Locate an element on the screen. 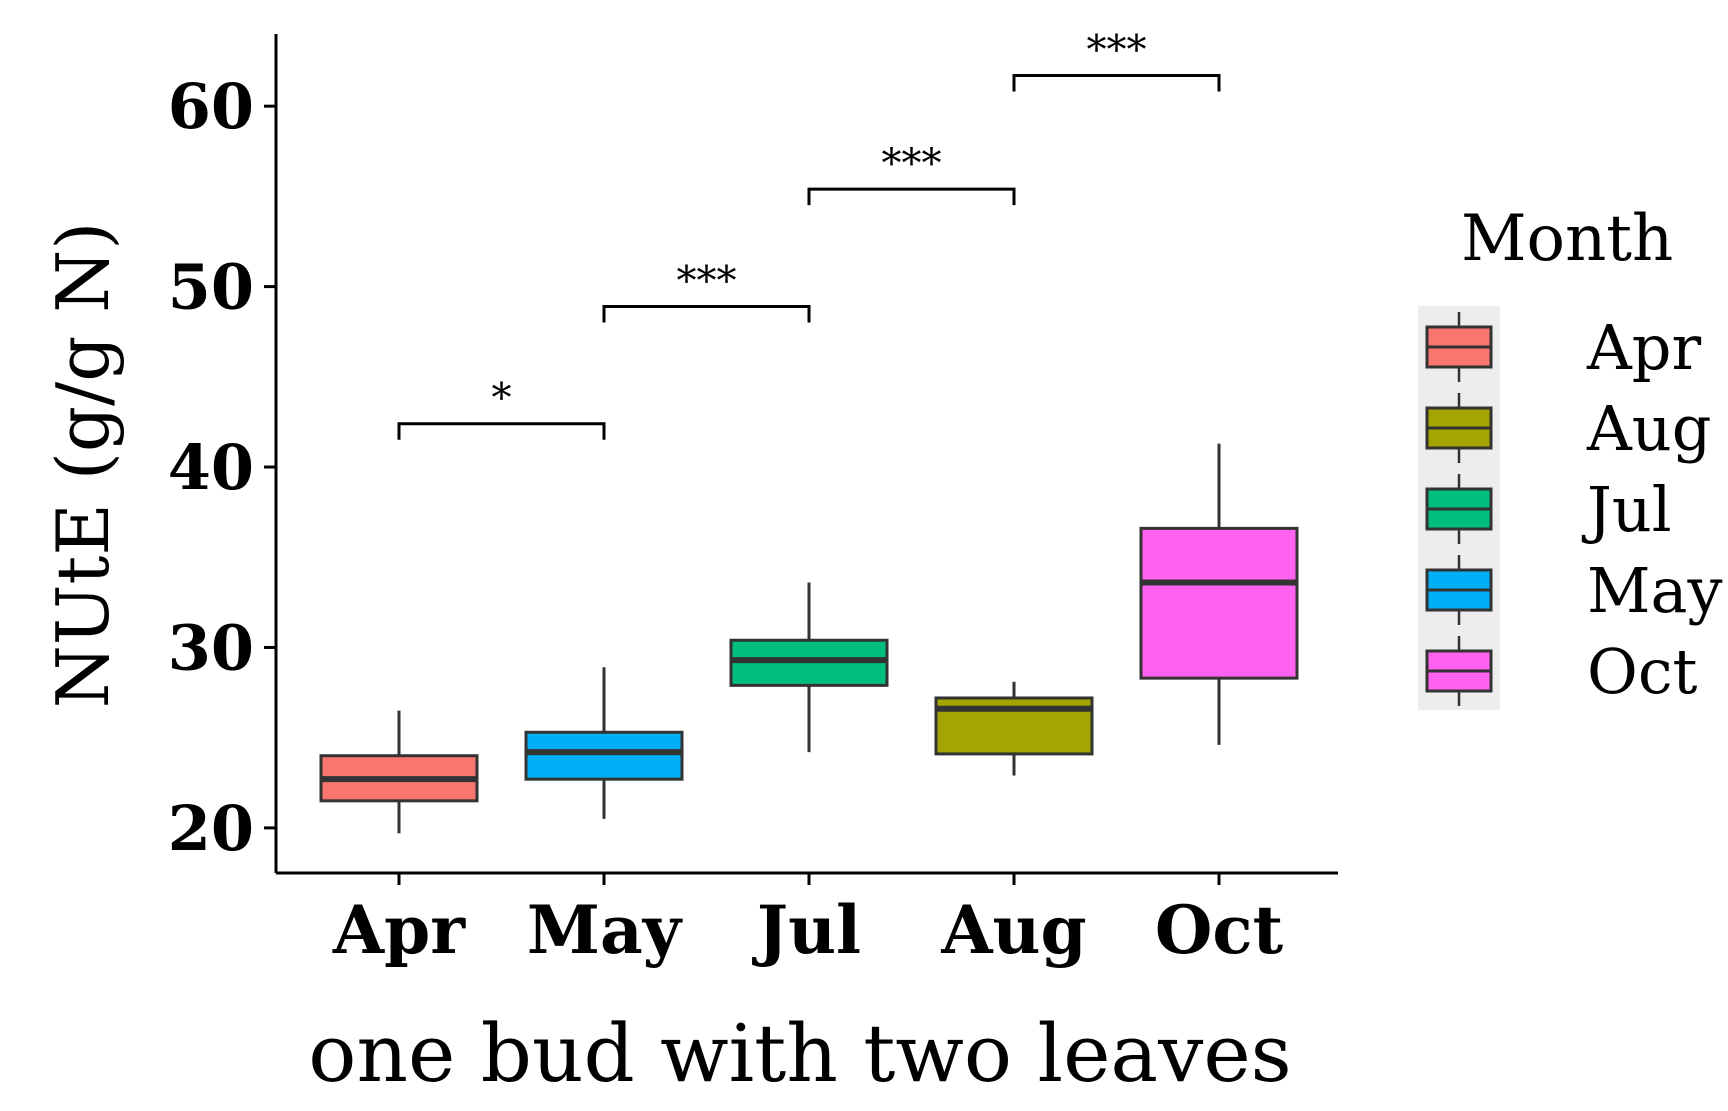  legend-item-oct: Oct is located at coordinates (1561, 671).